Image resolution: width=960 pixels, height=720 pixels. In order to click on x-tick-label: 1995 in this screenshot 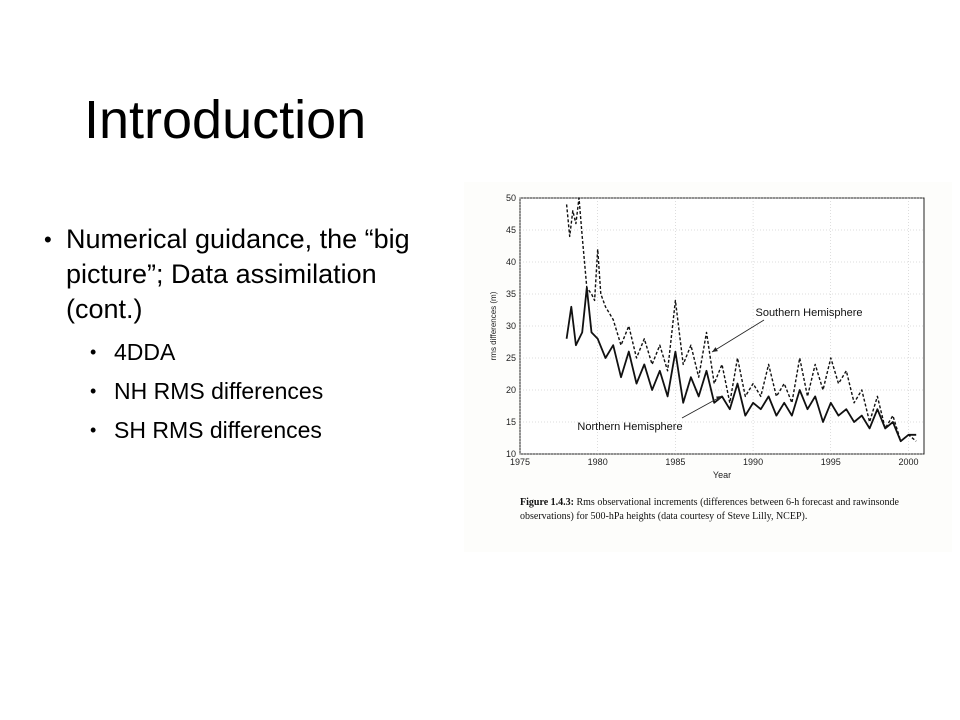, I will do `click(831, 462)`.